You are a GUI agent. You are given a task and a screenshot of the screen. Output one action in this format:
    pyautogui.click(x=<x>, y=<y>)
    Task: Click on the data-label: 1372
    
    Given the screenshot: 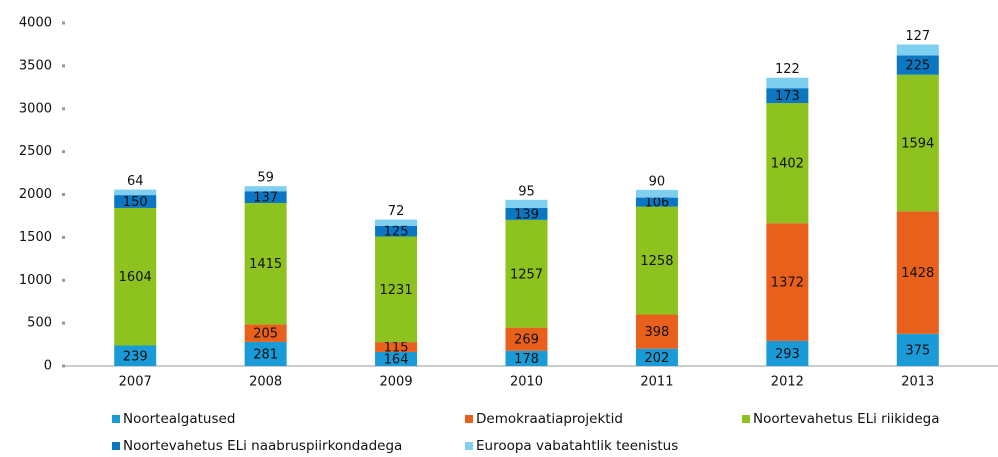 What is the action you would take?
    pyautogui.click(x=787, y=283)
    